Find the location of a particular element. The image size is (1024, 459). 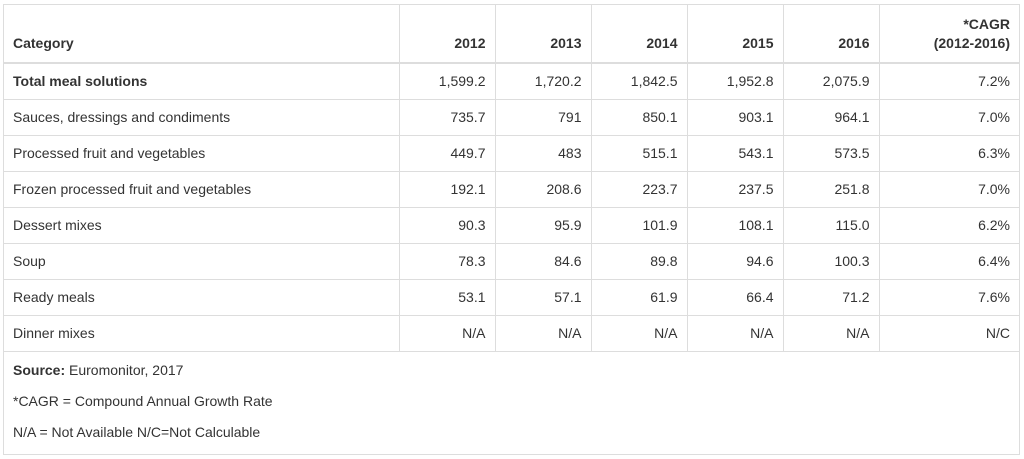

row-value-2012: 735.7 is located at coordinates (447, 117).